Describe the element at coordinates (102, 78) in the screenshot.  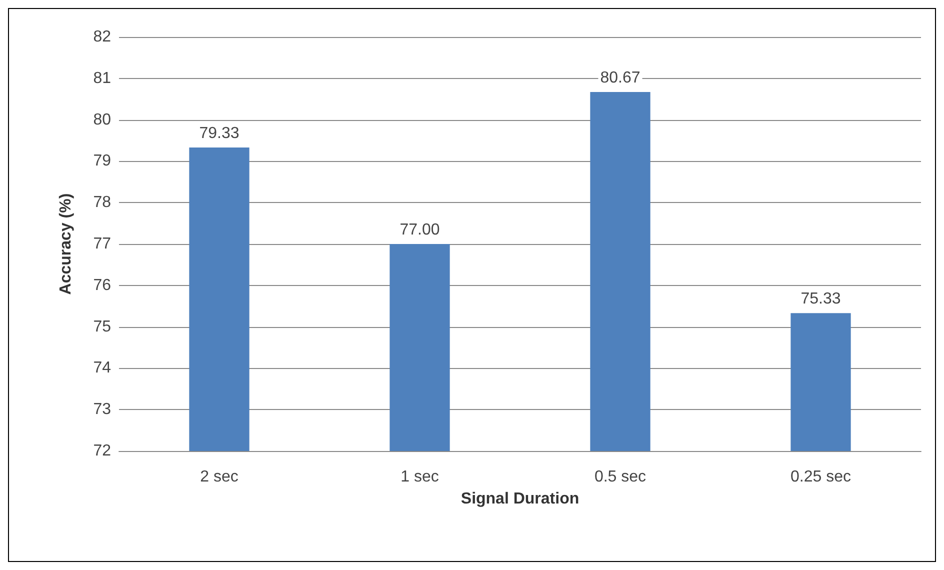
I see `y-tick-label: 81` at that location.